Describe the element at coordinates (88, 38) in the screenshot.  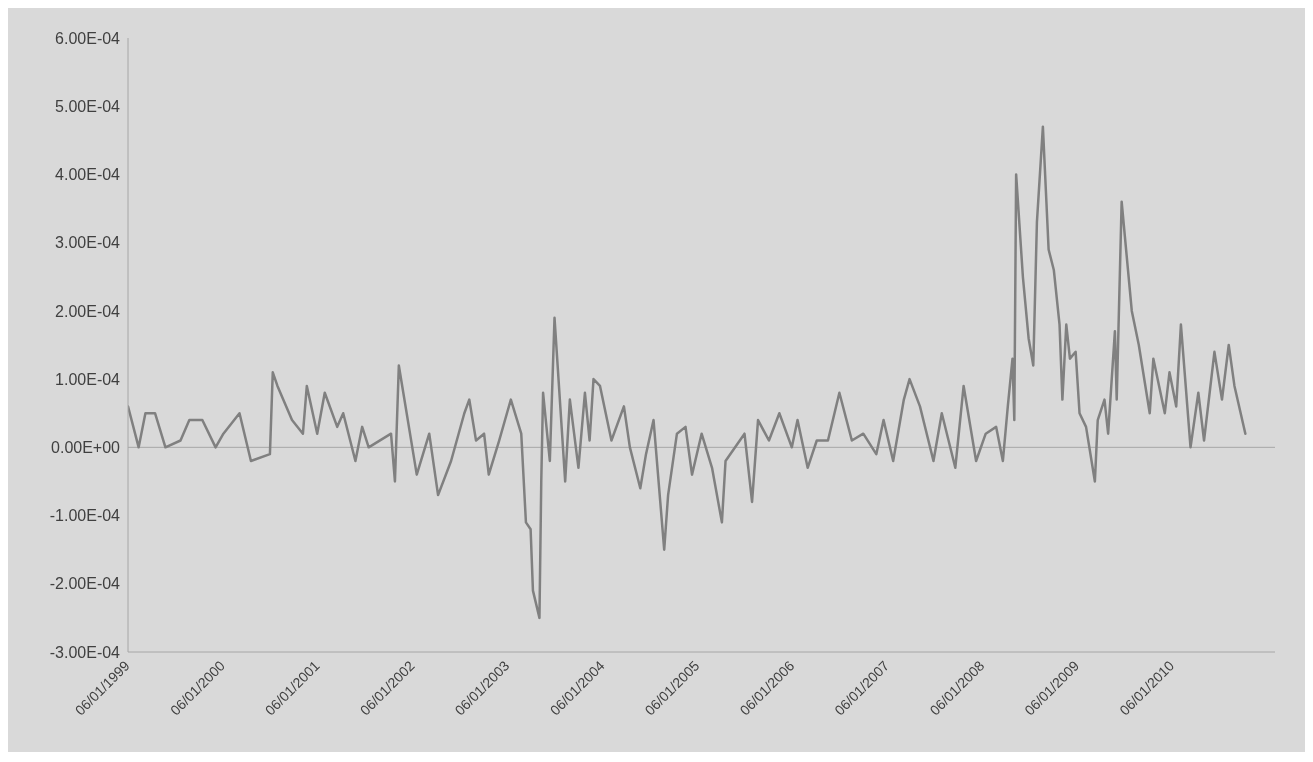
I see `y-tick-label: 6.00E-04` at that location.